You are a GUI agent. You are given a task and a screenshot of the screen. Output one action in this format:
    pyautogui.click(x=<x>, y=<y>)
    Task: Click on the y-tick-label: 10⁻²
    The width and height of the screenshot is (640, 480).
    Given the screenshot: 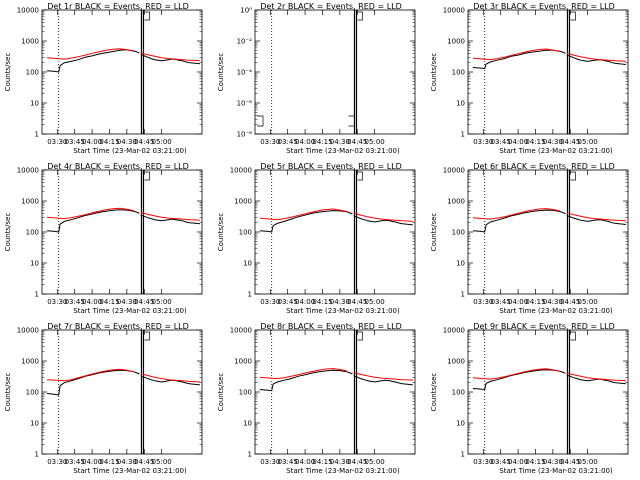 What is the action you would take?
    pyautogui.click(x=245, y=42)
    